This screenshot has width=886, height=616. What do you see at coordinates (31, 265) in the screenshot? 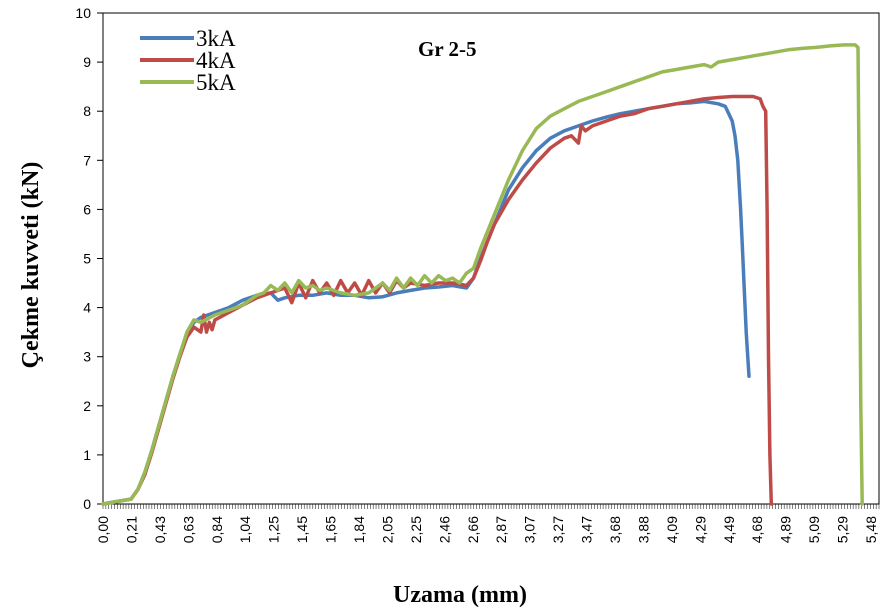
I see `y-axis-title: Çekme kuvveti (kN)` at bounding box center [31, 265].